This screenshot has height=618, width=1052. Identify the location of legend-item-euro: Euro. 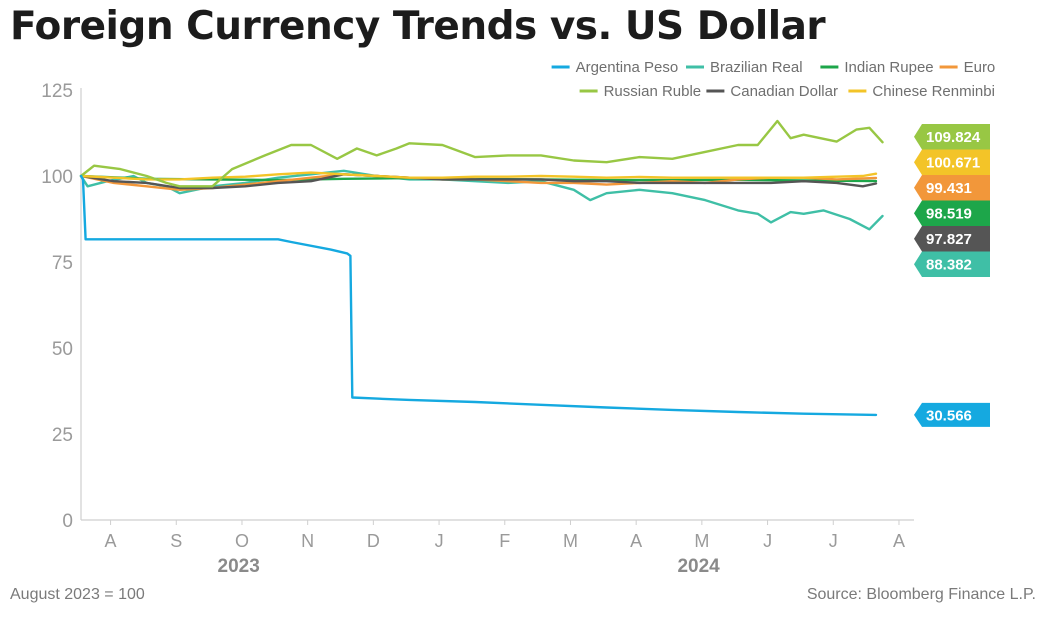
(967, 67).